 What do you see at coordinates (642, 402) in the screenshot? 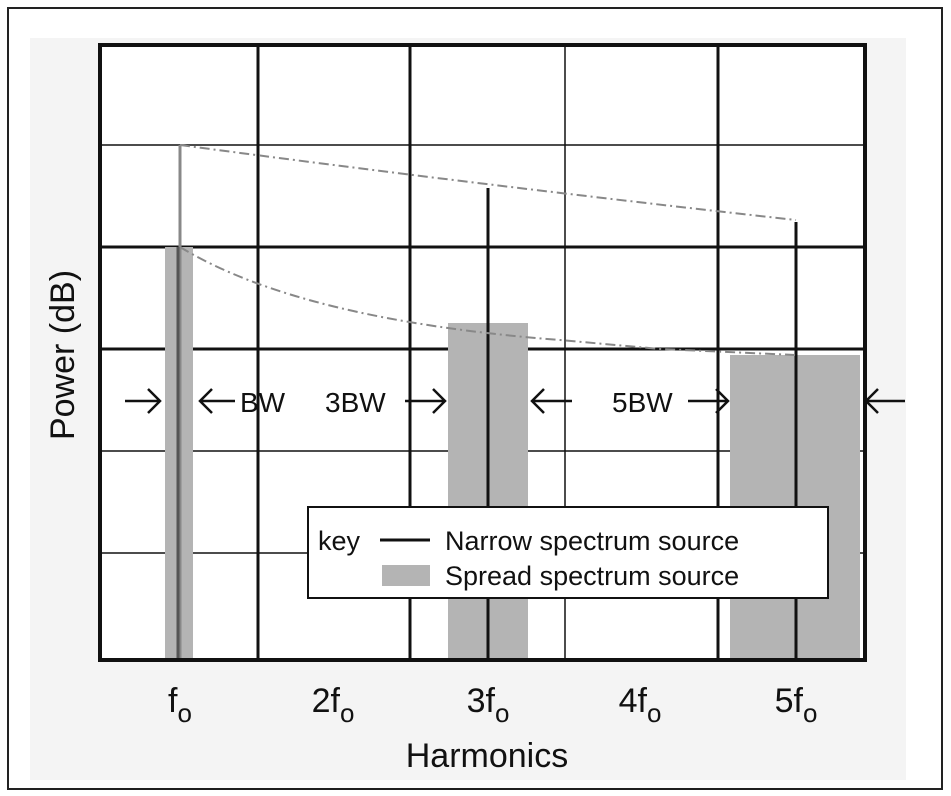
I see `annotation: 5BW` at bounding box center [642, 402].